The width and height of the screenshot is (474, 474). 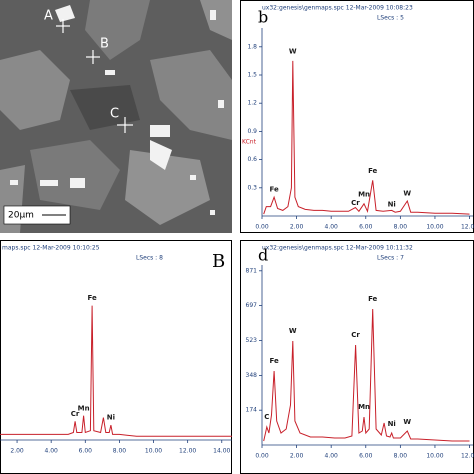 I want to click on panel-label: B, so click(x=218, y=261).